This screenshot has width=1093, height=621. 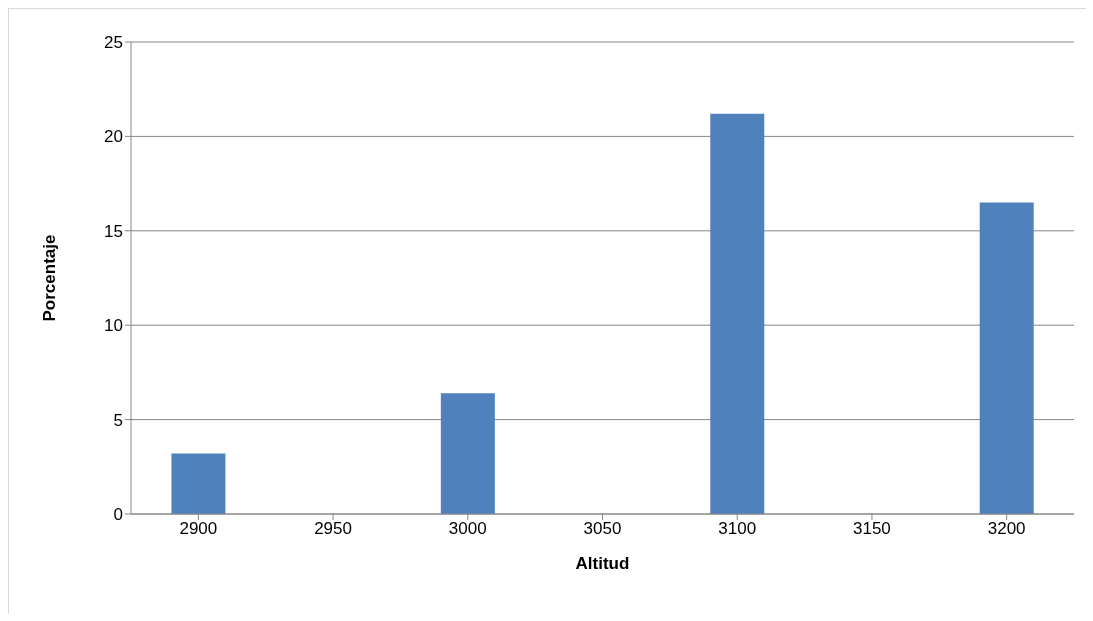 What do you see at coordinates (1006, 529) in the screenshot?
I see `x-tick-label: 3200` at bounding box center [1006, 529].